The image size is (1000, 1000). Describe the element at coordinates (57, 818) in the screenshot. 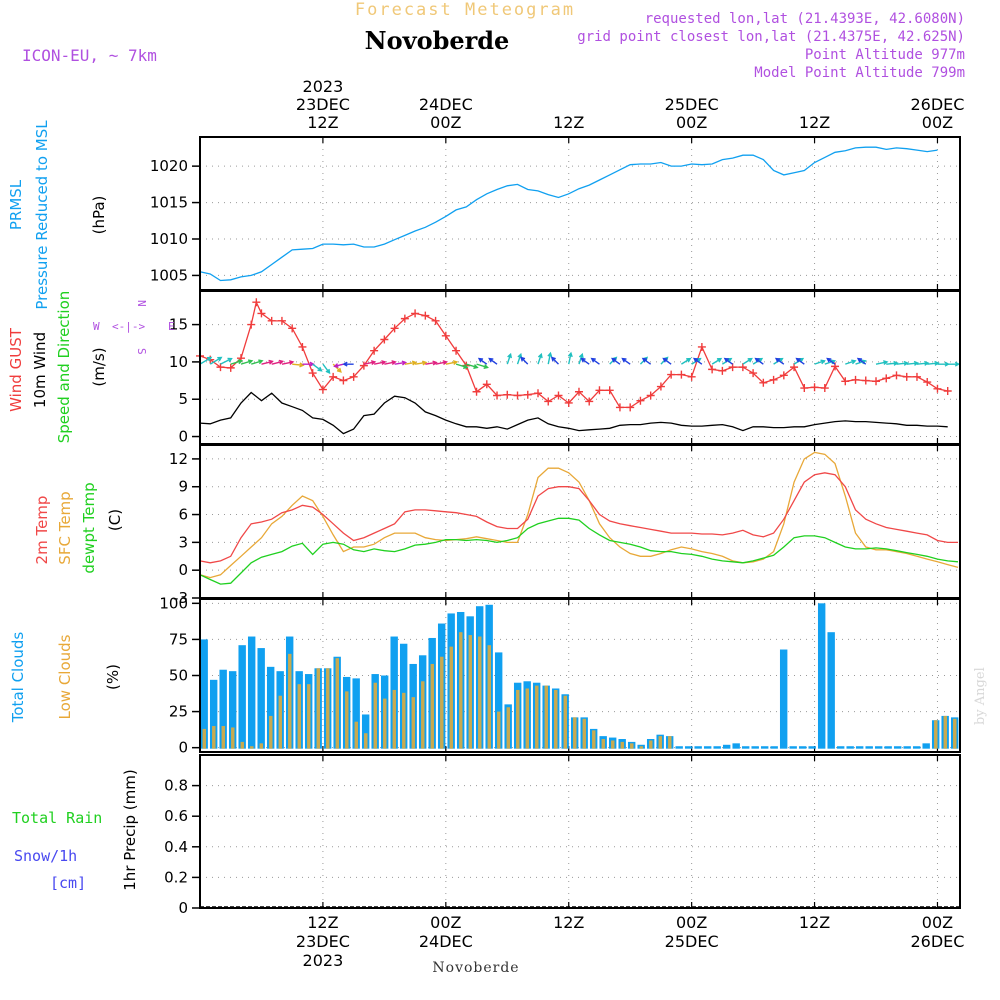

I see `total-rain-label: Total Rain` at that location.